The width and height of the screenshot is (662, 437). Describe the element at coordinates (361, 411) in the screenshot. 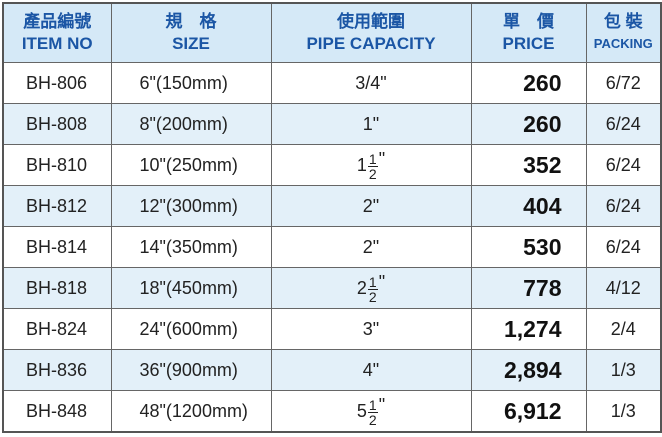

I see `whole: 5` at that location.